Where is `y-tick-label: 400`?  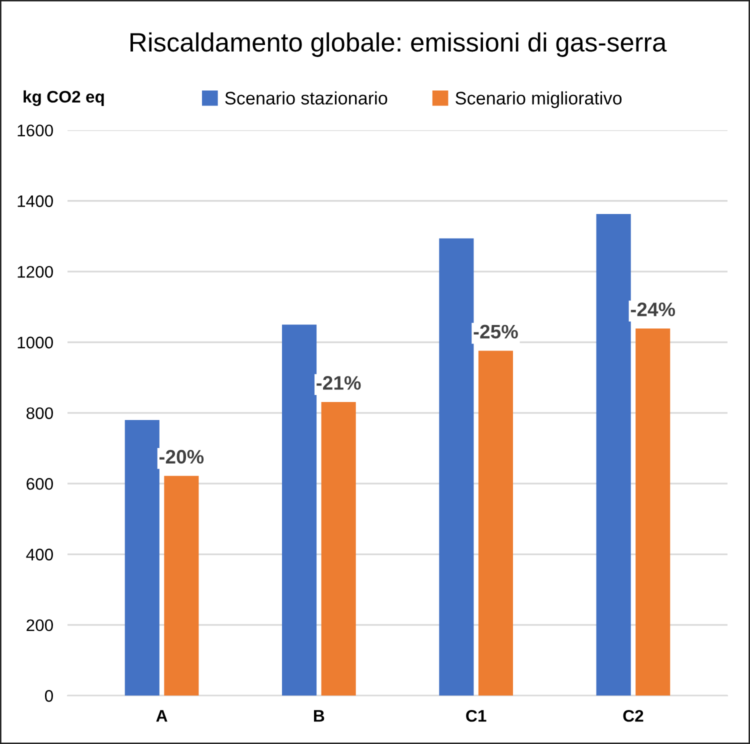 y-tick-label: 400 is located at coordinates (39, 554).